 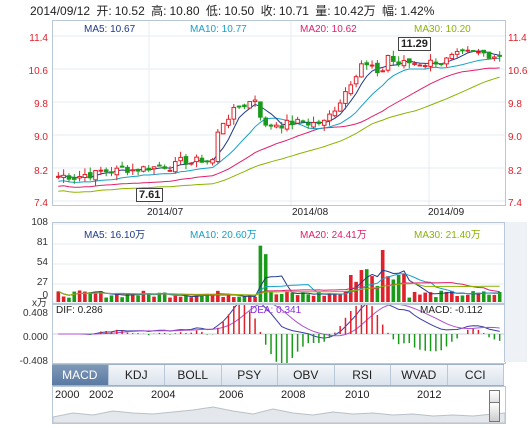 I want to click on price-ma5-label: MA5: 10.67, so click(x=110, y=29).